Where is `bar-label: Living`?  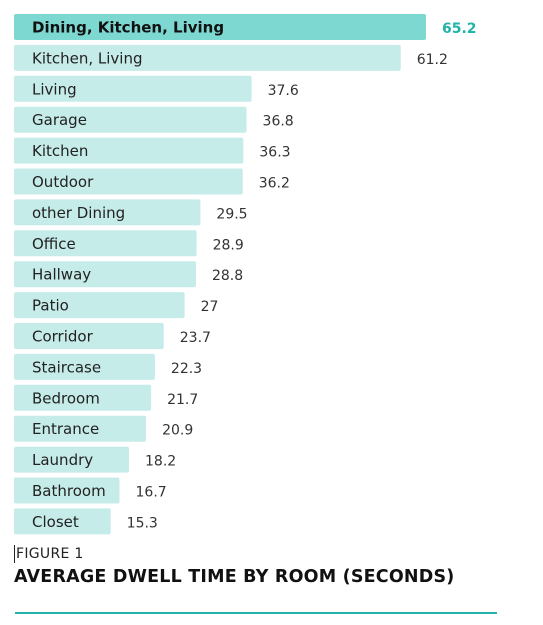 bar-label: Living is located at coordinates (54, 89).